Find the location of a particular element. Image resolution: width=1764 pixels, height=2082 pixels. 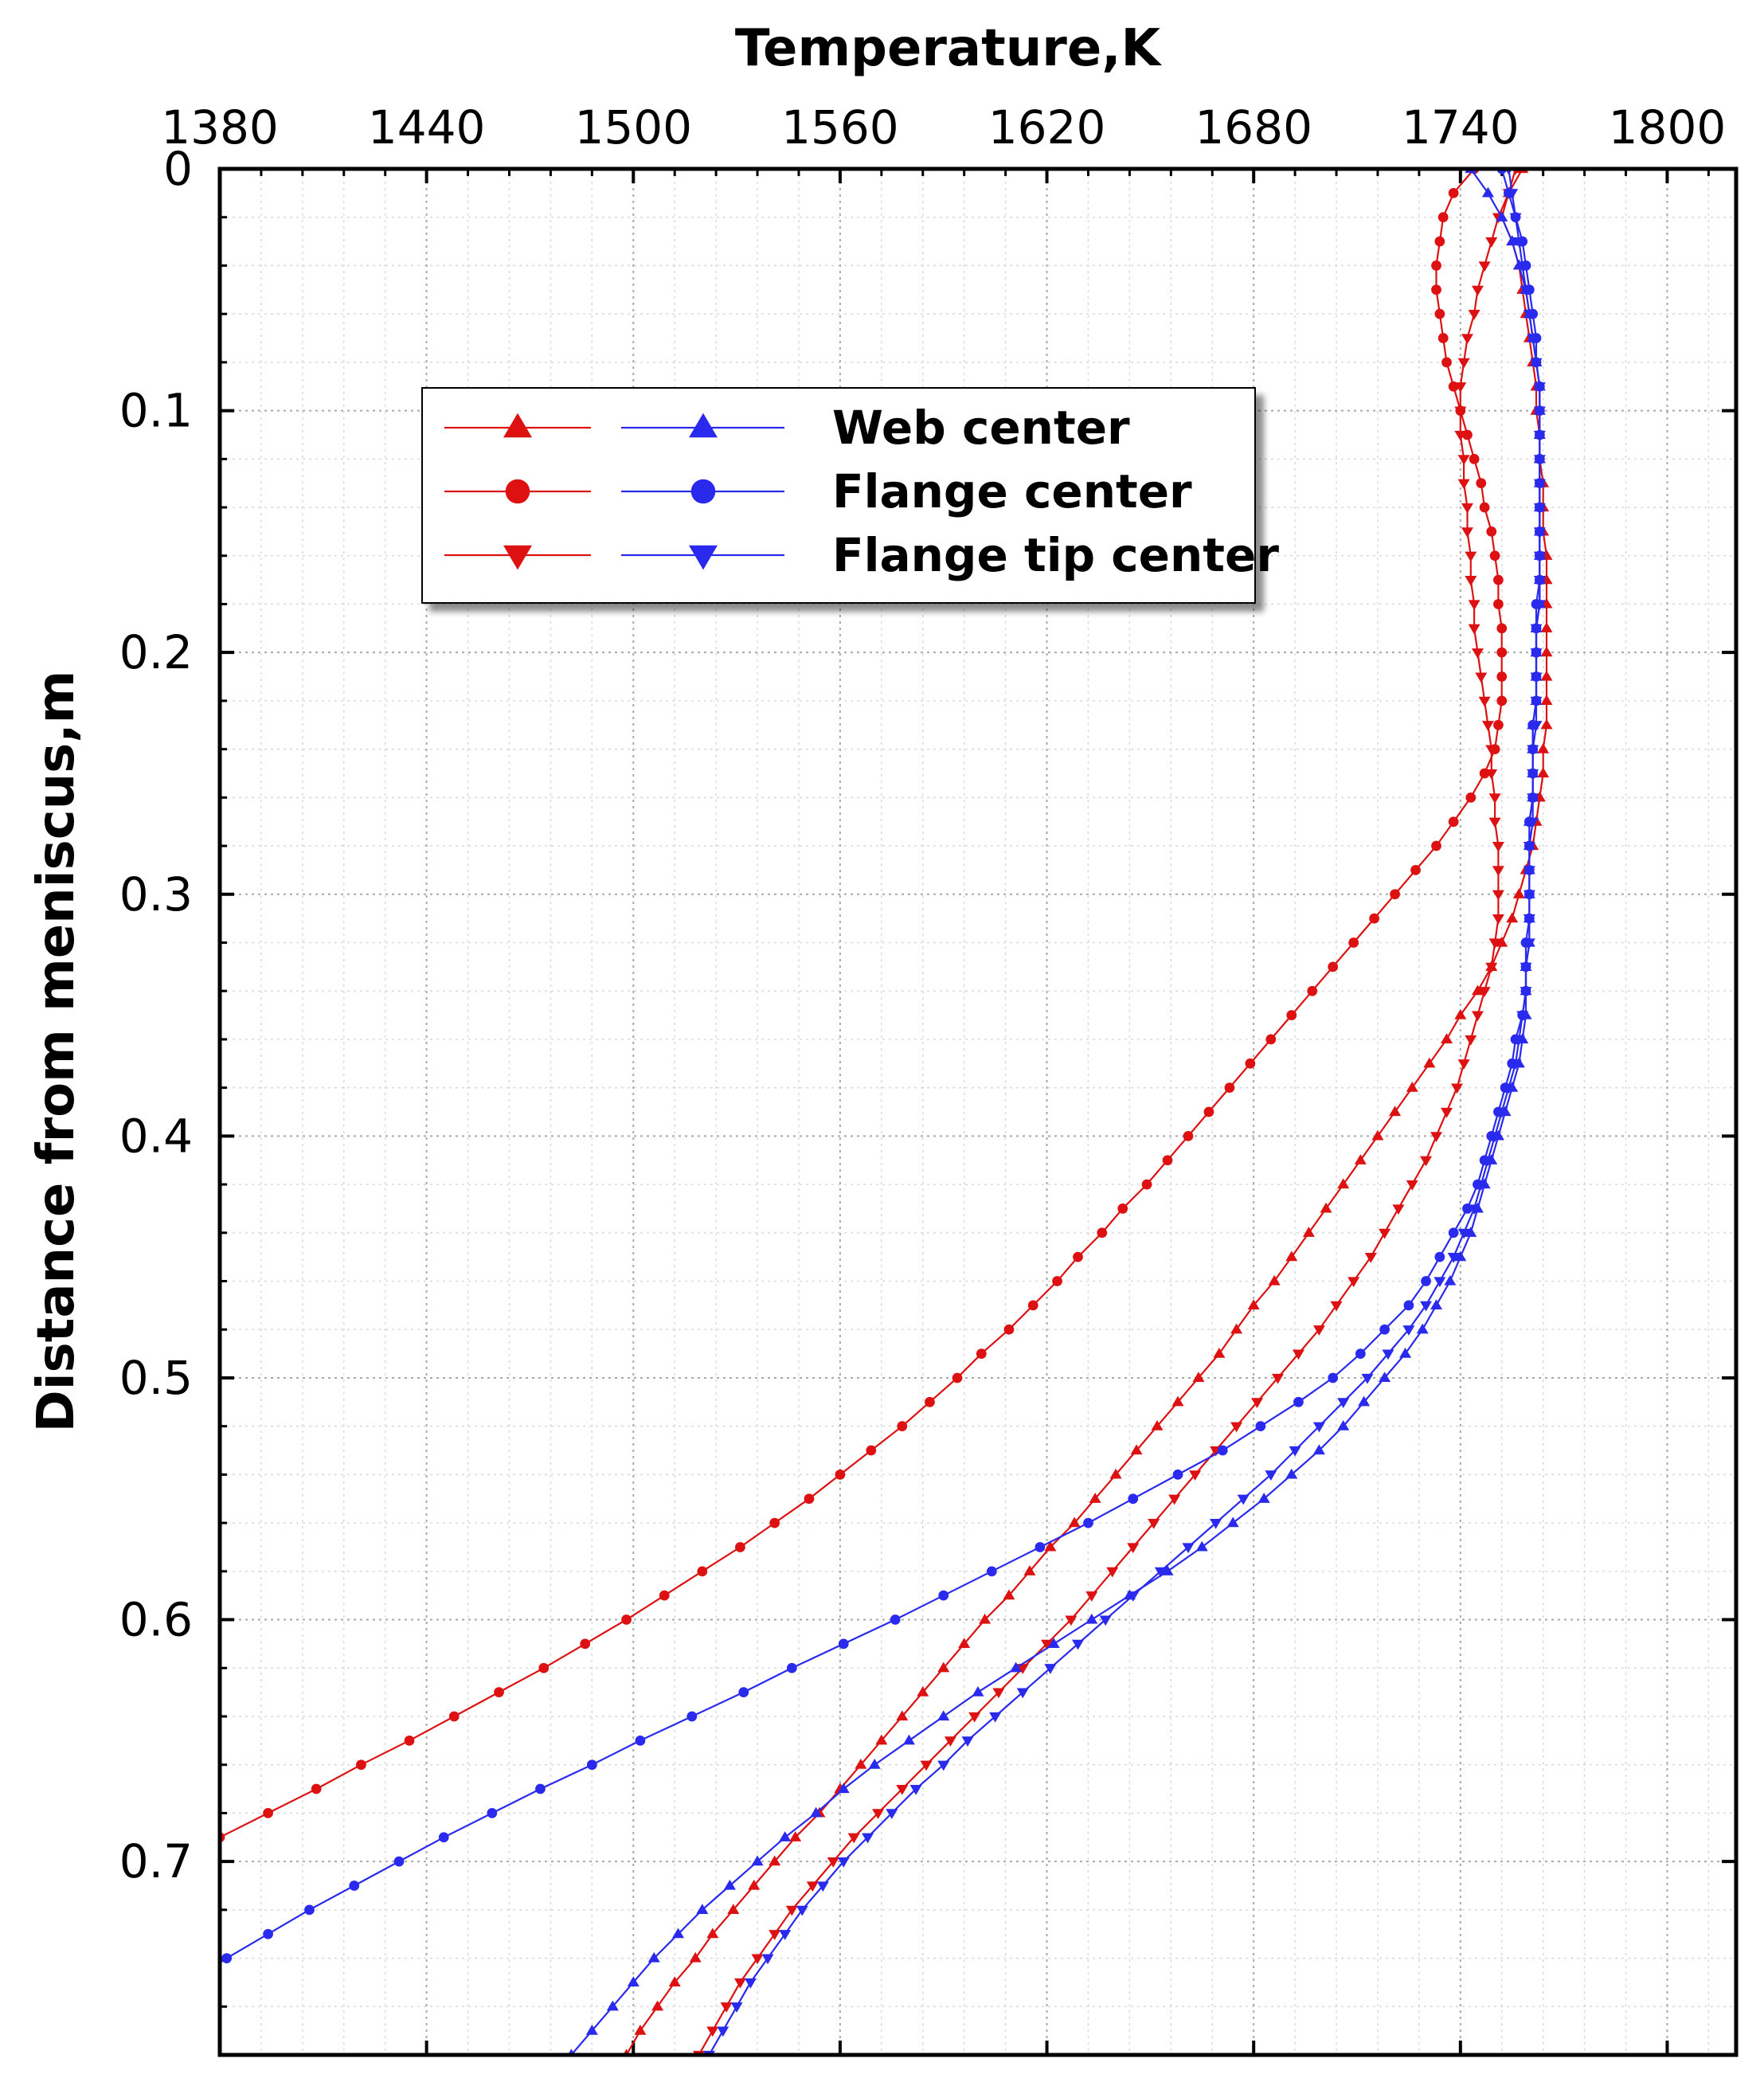

legend-marker-blue-circle is located at coordinates (703, 491).